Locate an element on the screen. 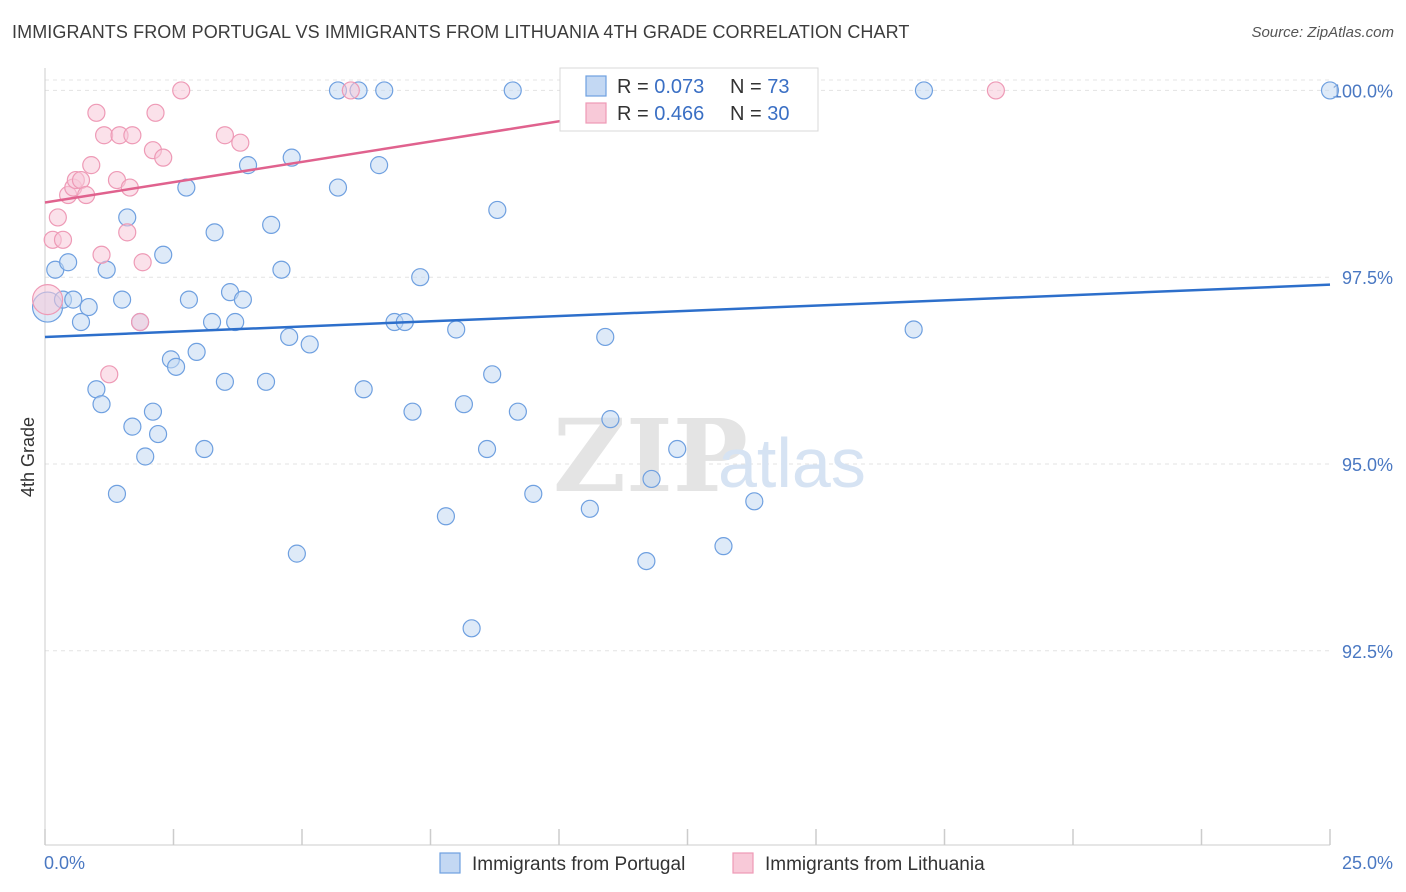 The image size is (1406, 892). legend-item-portugal: Immigrants from Portugal is located at coordinates (562, 863).